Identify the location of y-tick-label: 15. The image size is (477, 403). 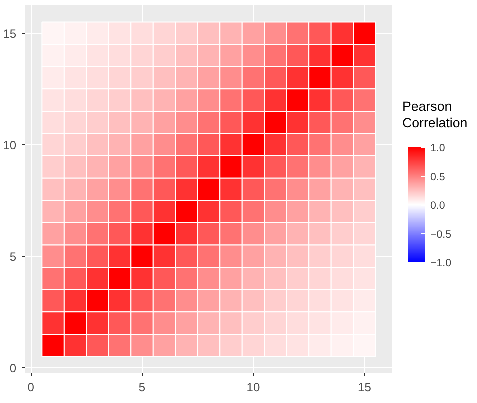
(10, 33).